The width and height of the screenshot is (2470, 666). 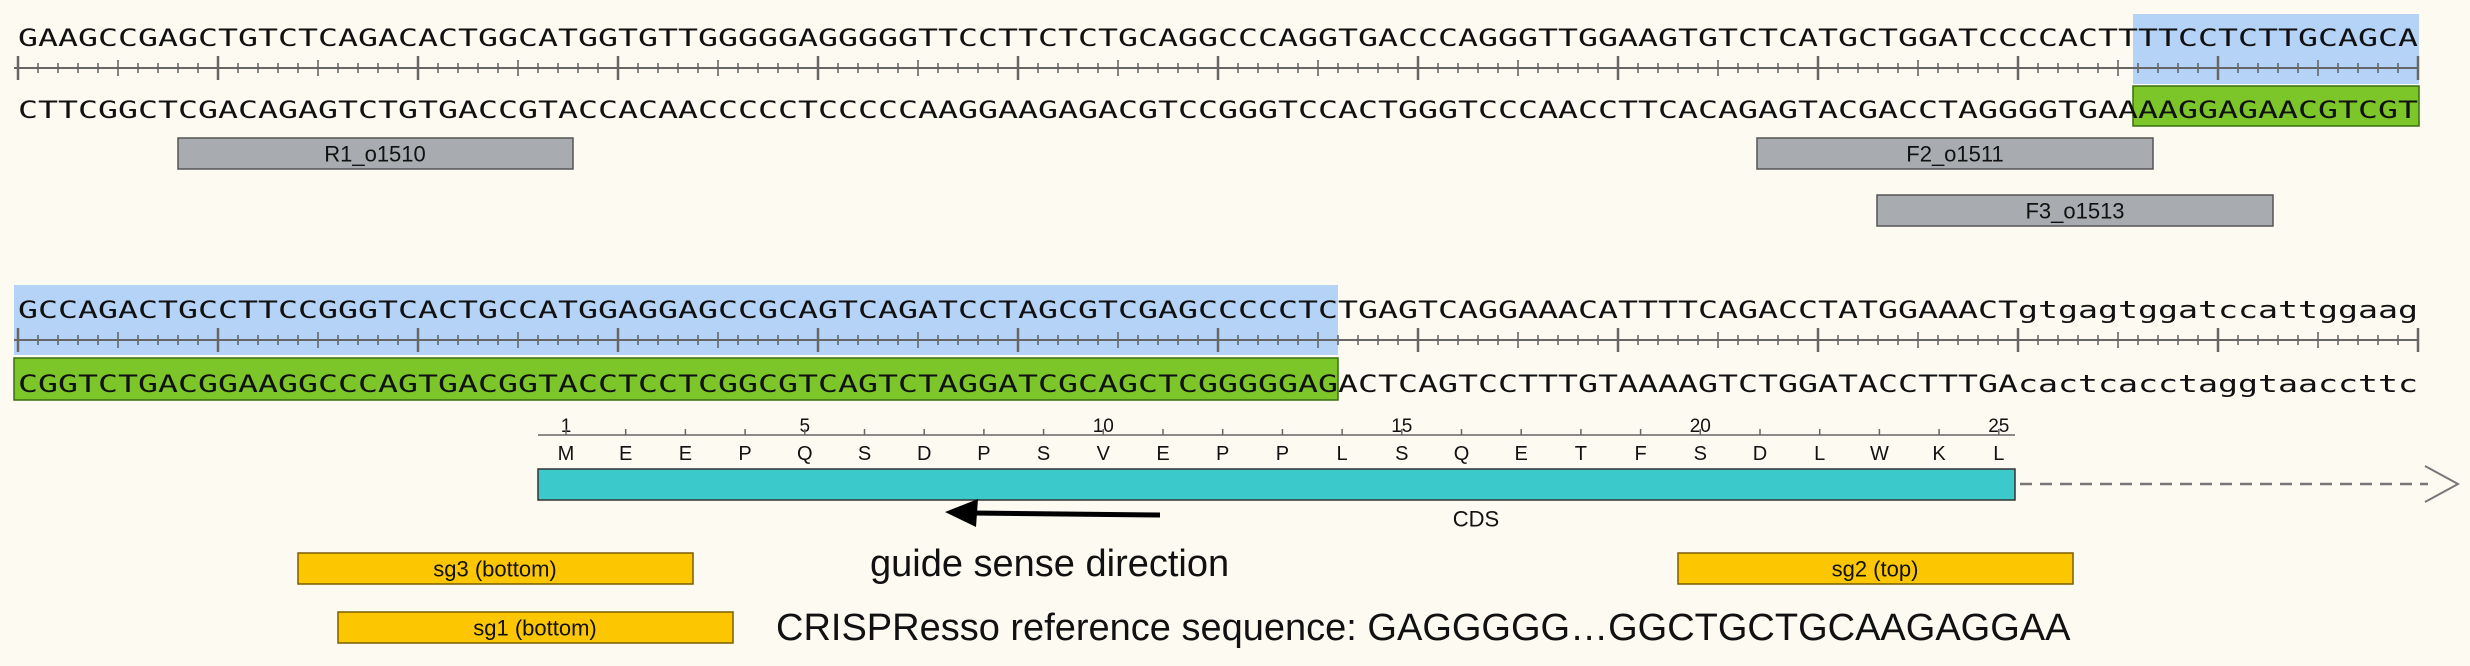 I want to click on arrow-left-icon, so click(x=1053, y=513).